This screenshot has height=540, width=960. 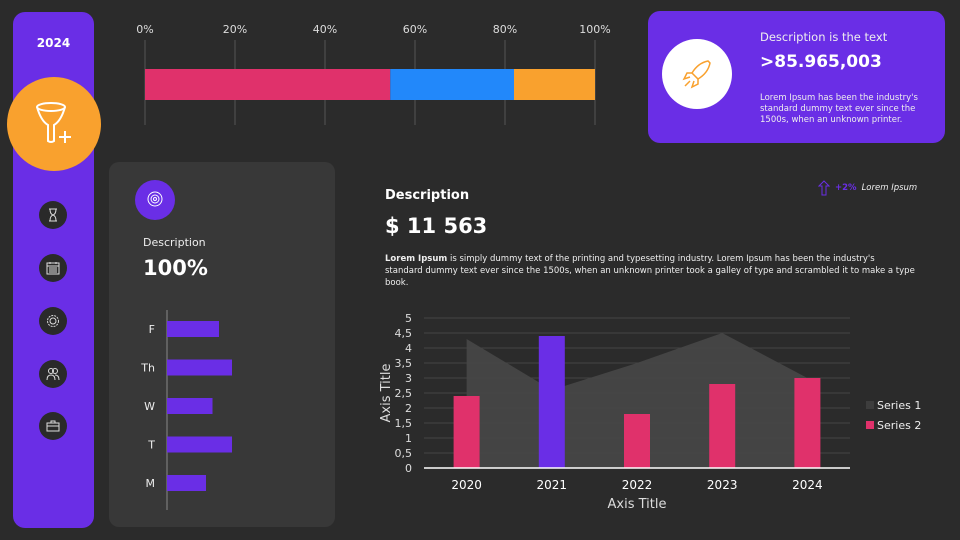 I want to click on tick-label: 60%, so click(x=415, y=29).